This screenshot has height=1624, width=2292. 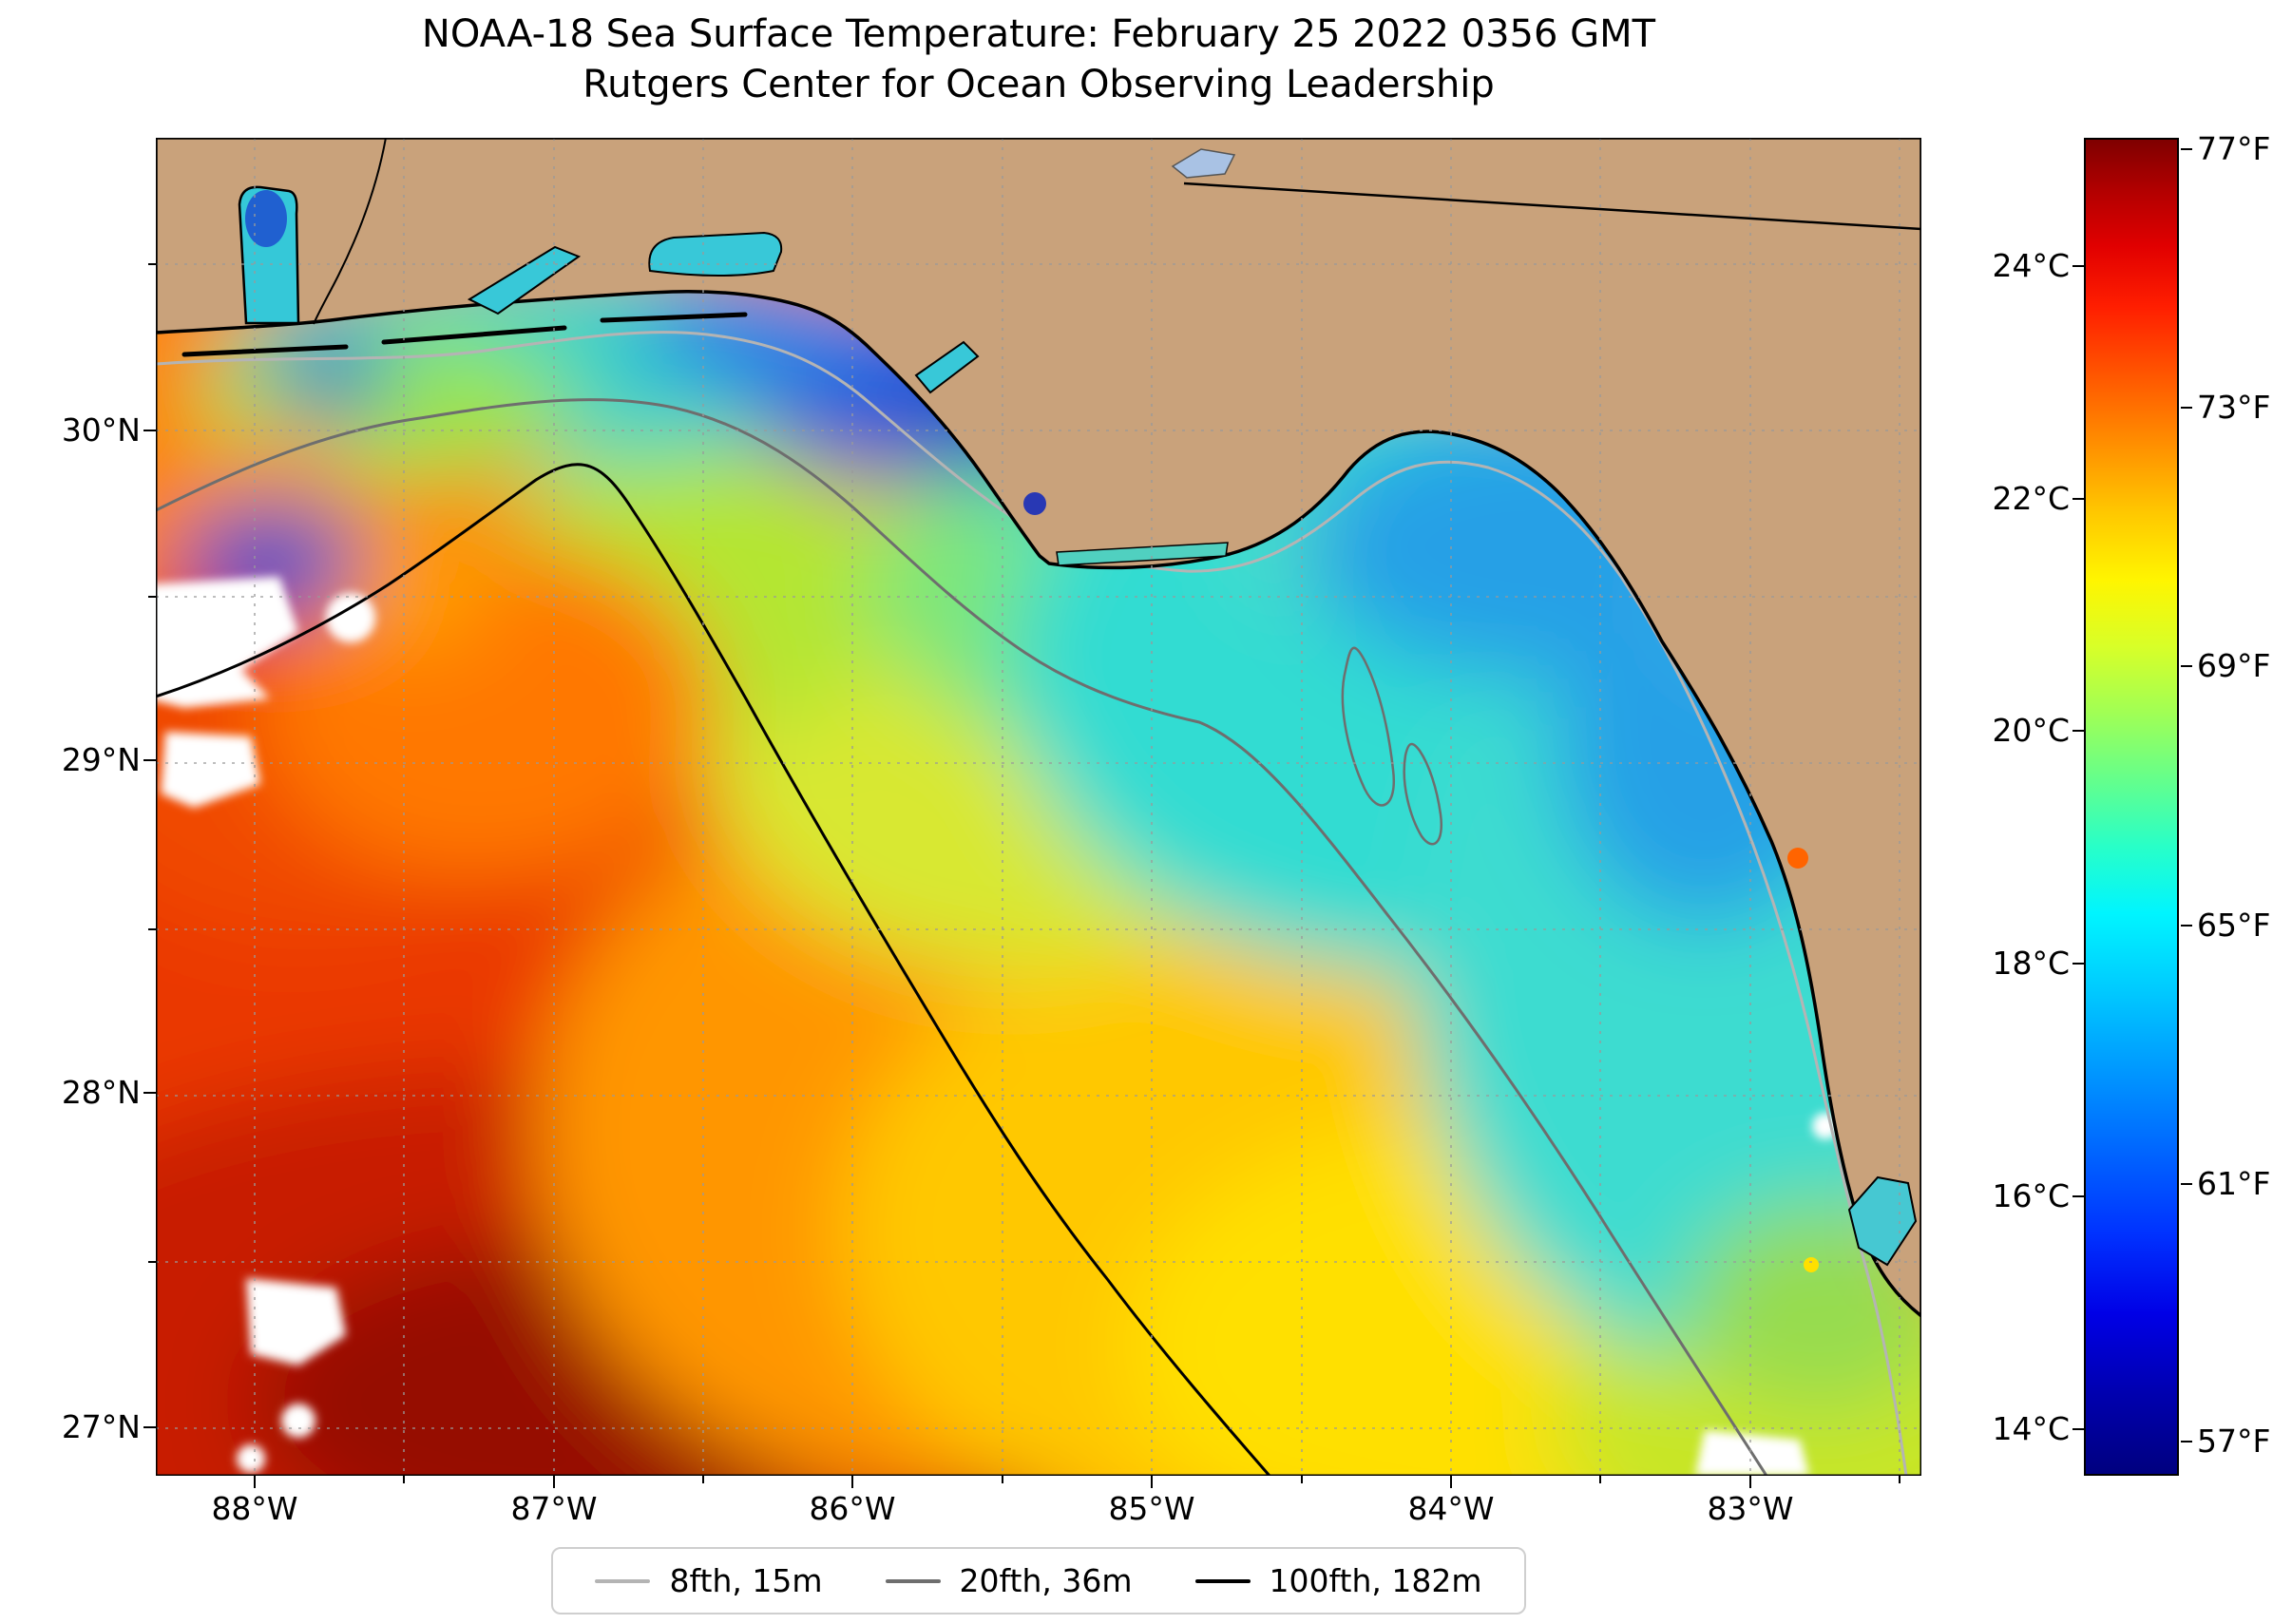 What do you see at coordinates (2234, 148) in the screenshot?
I see `colorbar-label-fahrenheit: 77°F` at bounding box center [2234, 148].